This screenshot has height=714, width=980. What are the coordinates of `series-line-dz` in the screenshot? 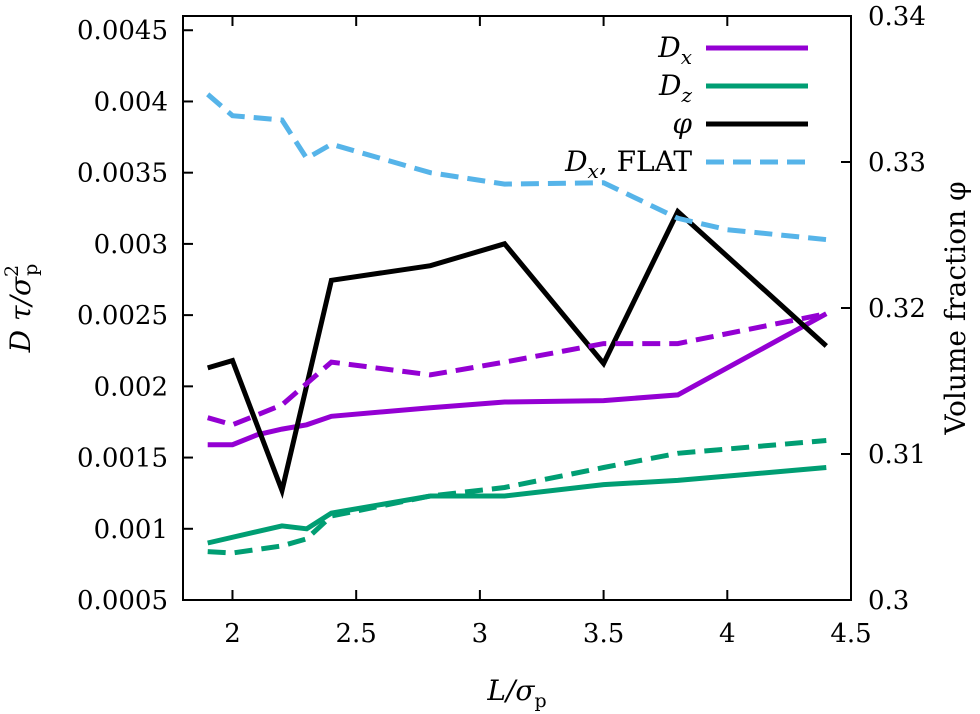 It's located at (517, 505).